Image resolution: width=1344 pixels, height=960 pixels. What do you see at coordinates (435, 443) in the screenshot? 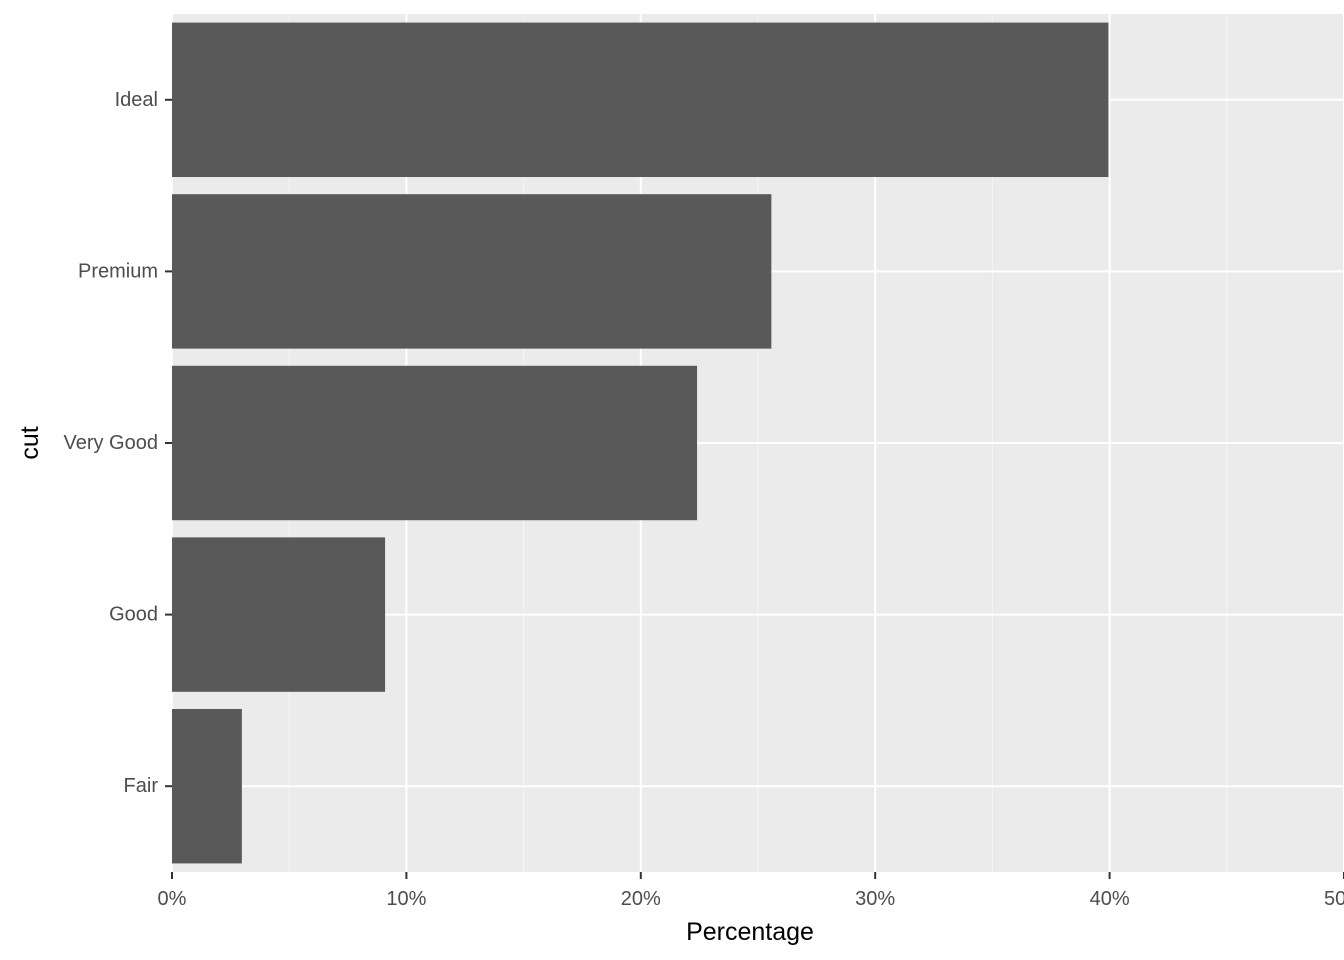
I see `bar-very-good` at bounding box center [435, 443].